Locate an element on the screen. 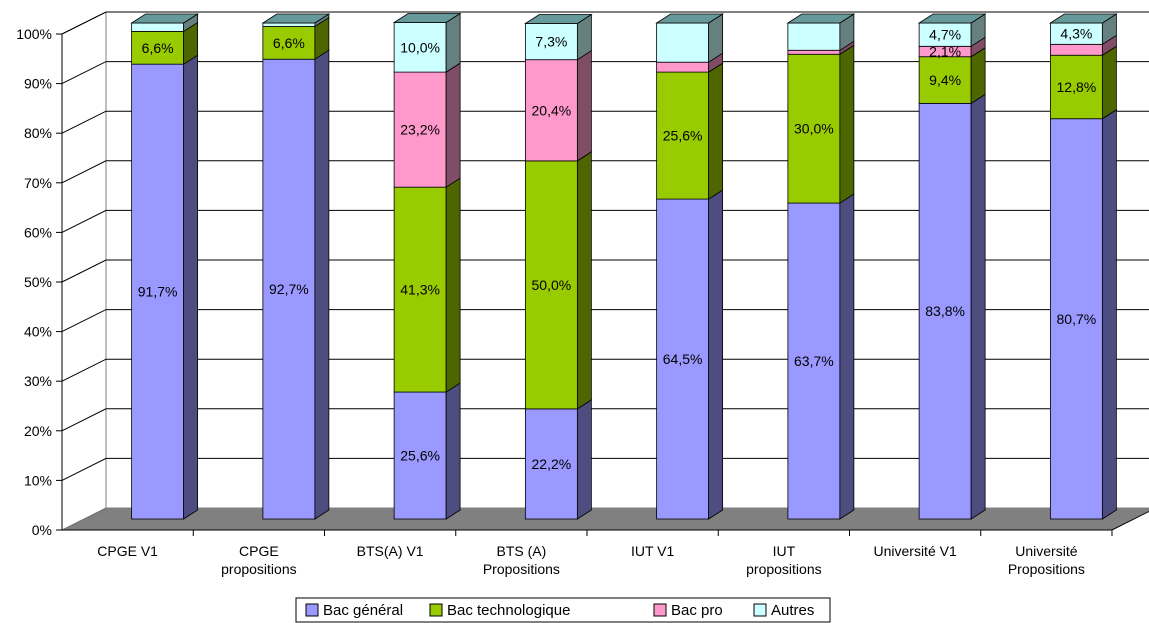 This screenshot has width=1149, height=623. legend-box is located at coordinates (563, 610).